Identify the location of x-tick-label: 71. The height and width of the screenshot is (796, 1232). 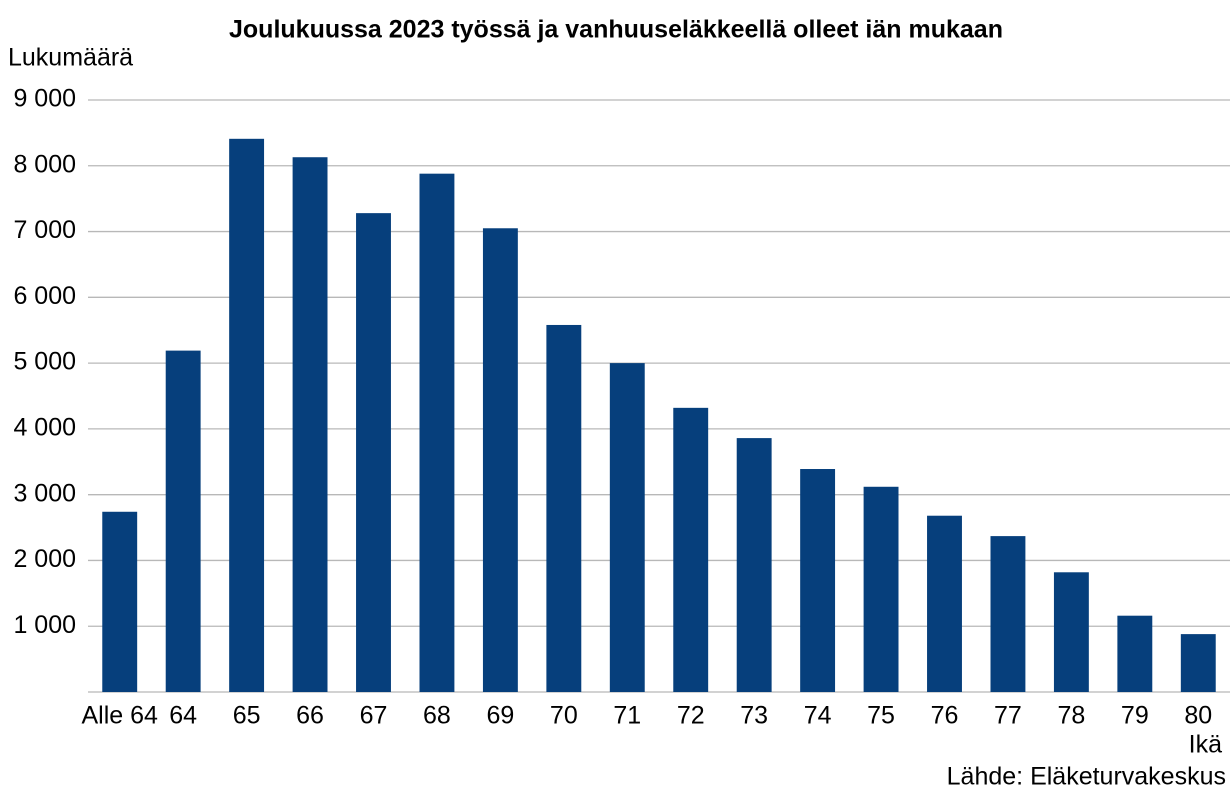
(627, 716).